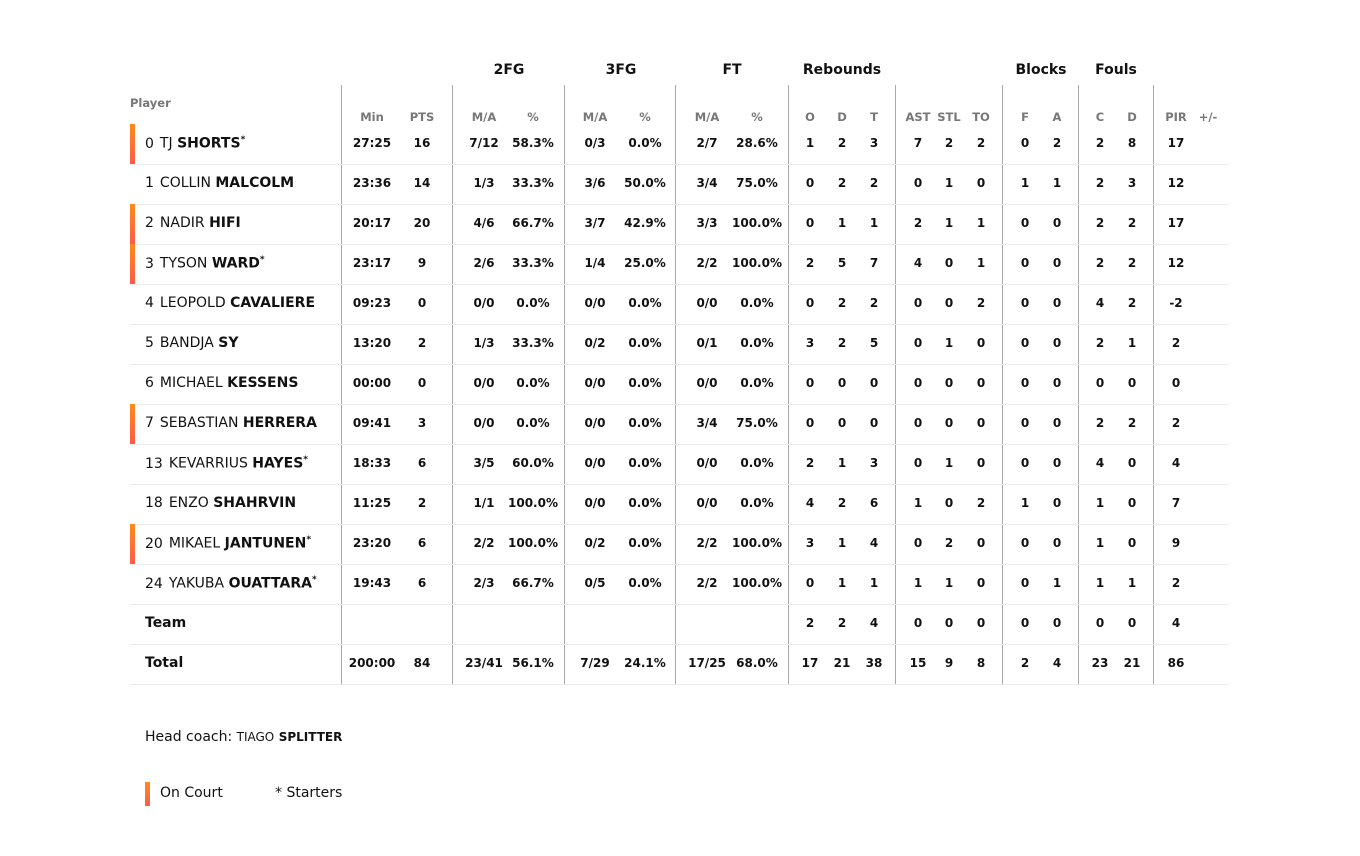 The width and height of the screenshot is (1360, 856). What do you see at coordinates (533, 263) in the screenshot?
I see `stat-cell: 33.3%` at bounding box center [533, 263].